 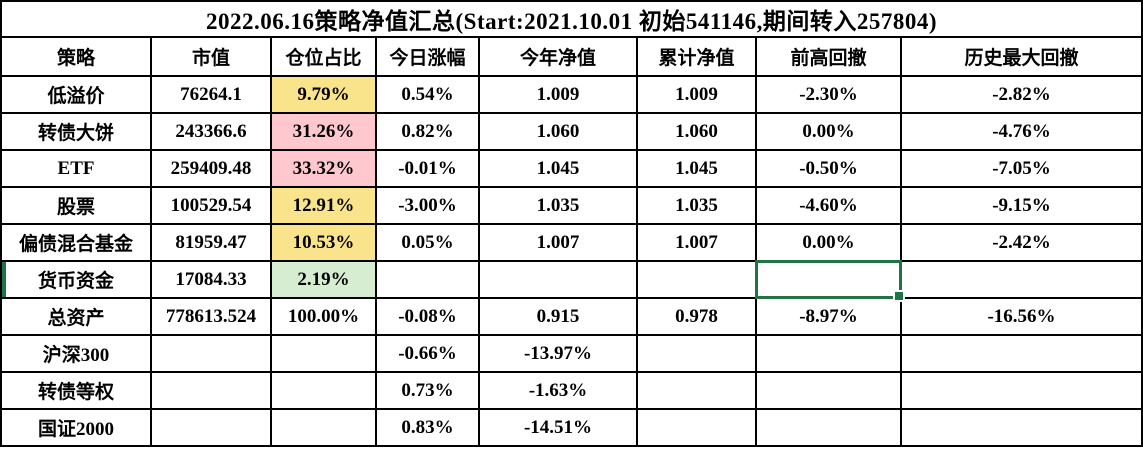 What do you see at coordinates (323, 94) in the screenshot?
I see `cell-position_pct: 9.79%` at bounding box center [323, 94].